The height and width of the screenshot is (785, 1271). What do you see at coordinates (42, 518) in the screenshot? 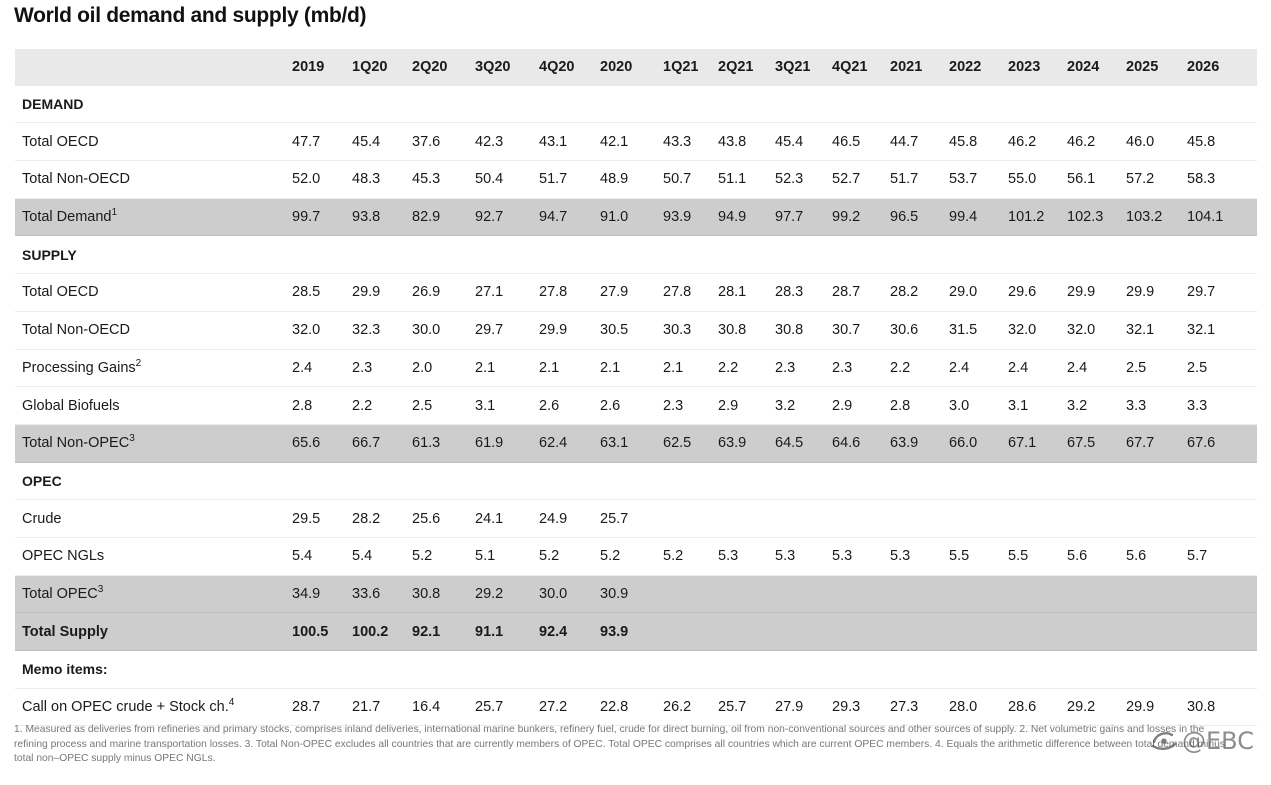
I see `row-label-text: Crude` at bounding box center [42, 518].